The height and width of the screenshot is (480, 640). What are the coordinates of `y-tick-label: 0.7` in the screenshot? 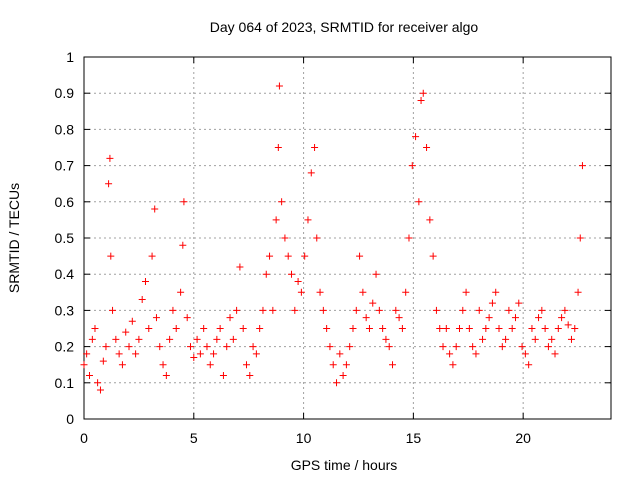 It's located at (65, 166).